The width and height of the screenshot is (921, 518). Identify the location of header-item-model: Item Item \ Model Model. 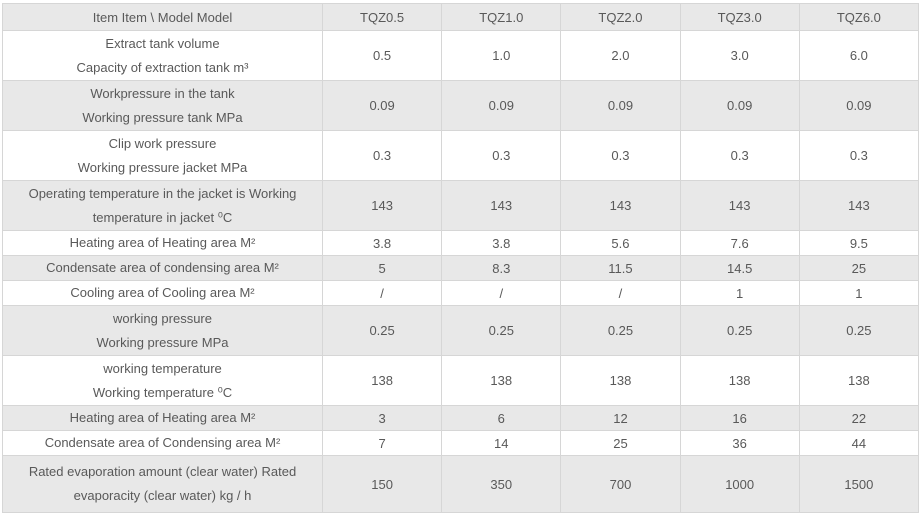
(162, 17).